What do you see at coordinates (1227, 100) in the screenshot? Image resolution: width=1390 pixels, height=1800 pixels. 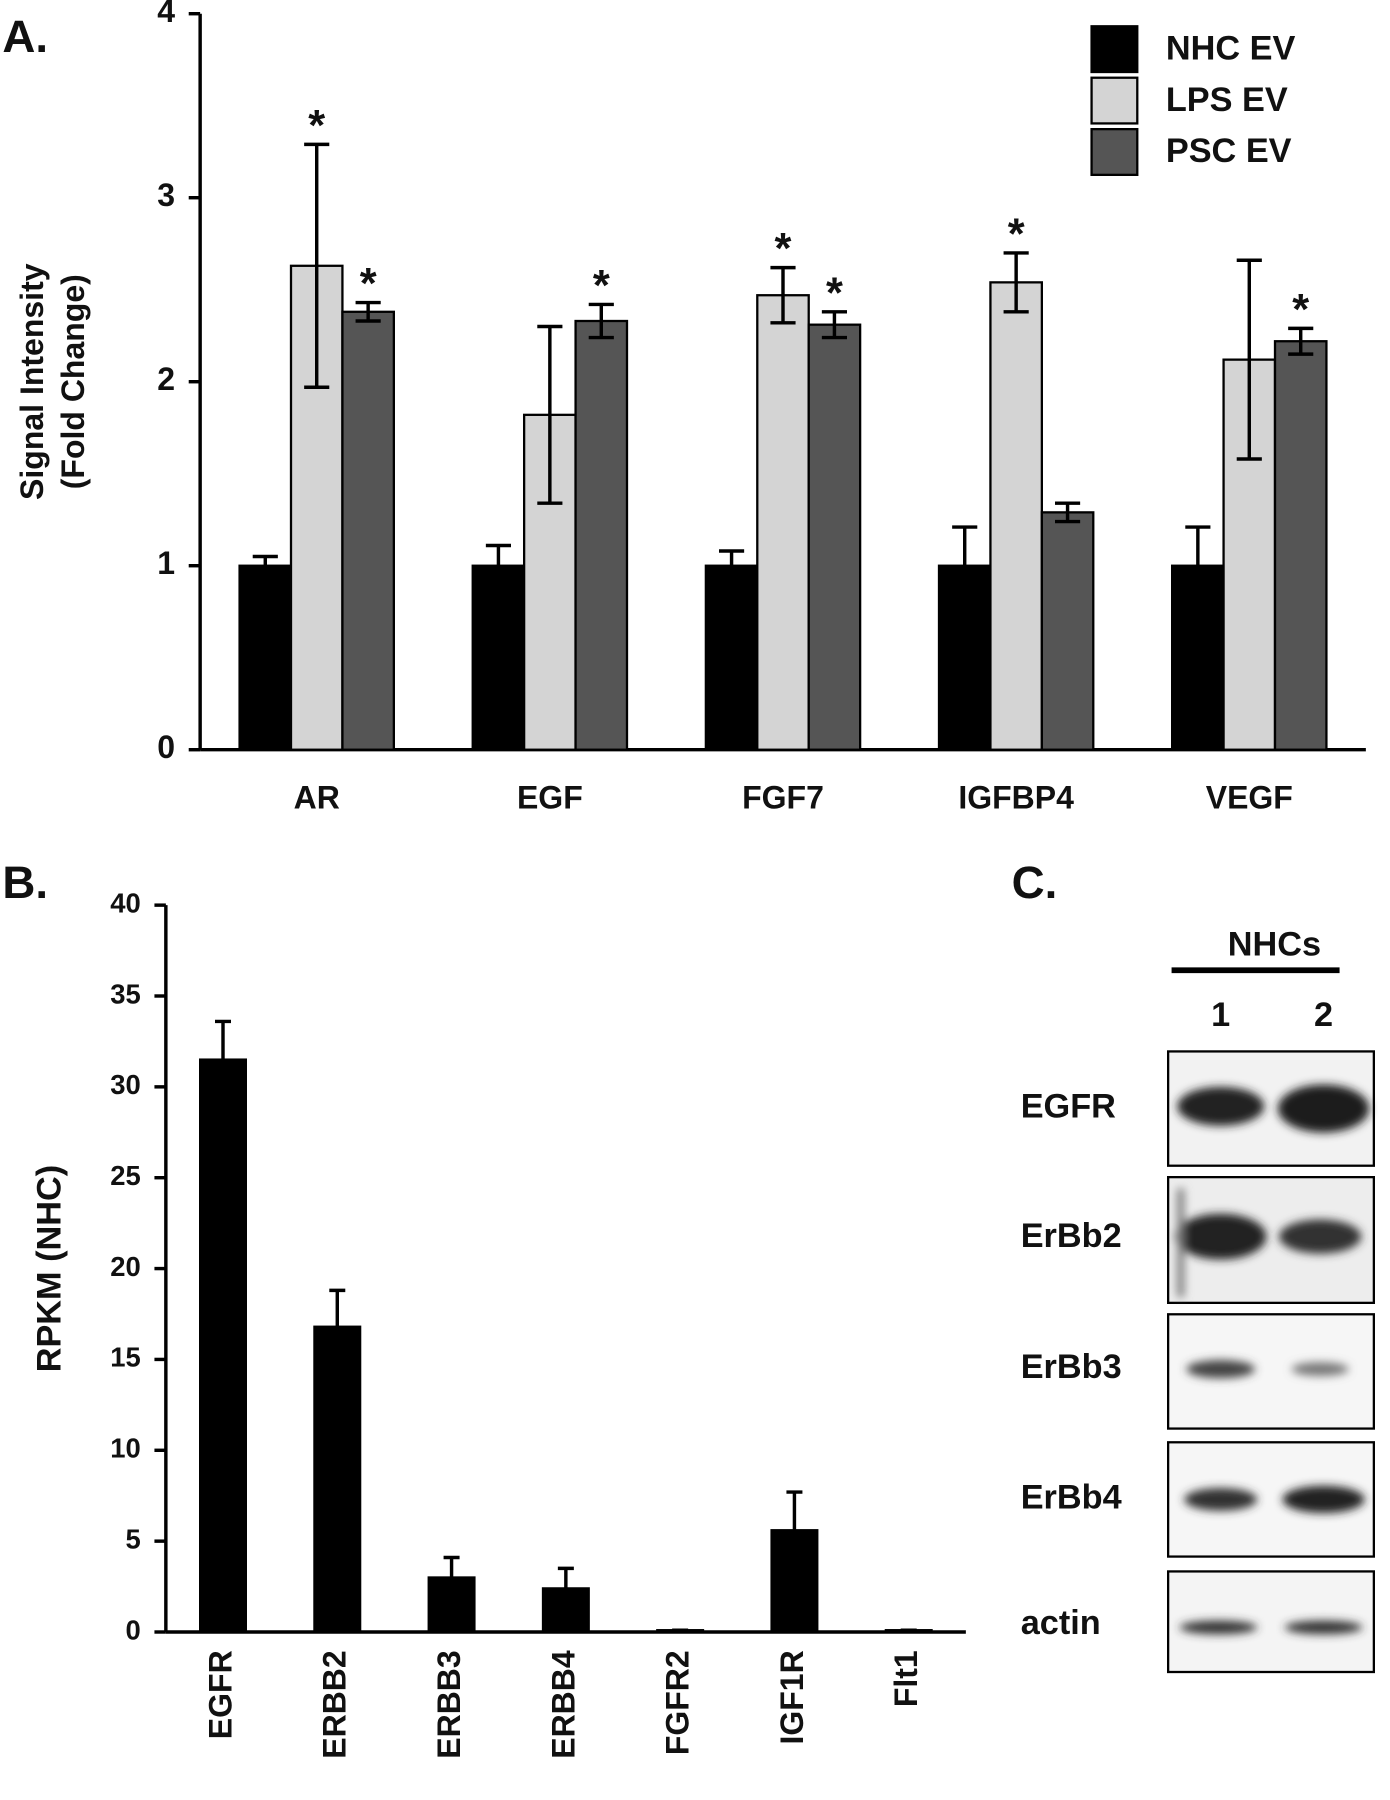 I see `legend-label: LPS EV` at bounding box center [1227, 100].